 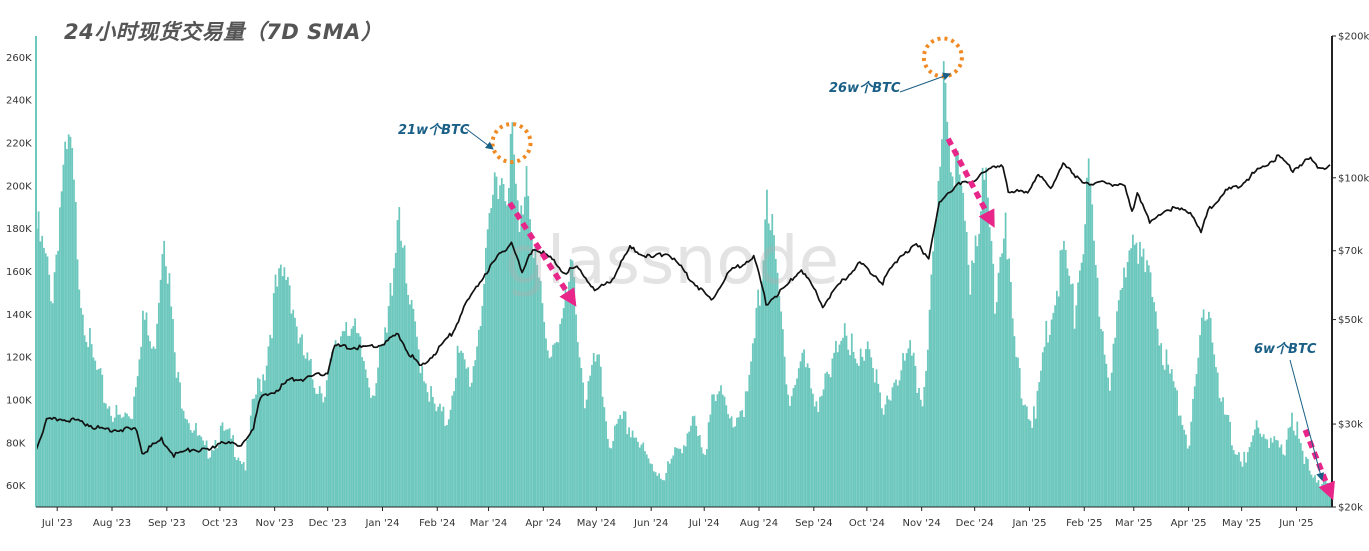 I want to click on y-left-tick-label: 240K, so click(x=19, y=101).